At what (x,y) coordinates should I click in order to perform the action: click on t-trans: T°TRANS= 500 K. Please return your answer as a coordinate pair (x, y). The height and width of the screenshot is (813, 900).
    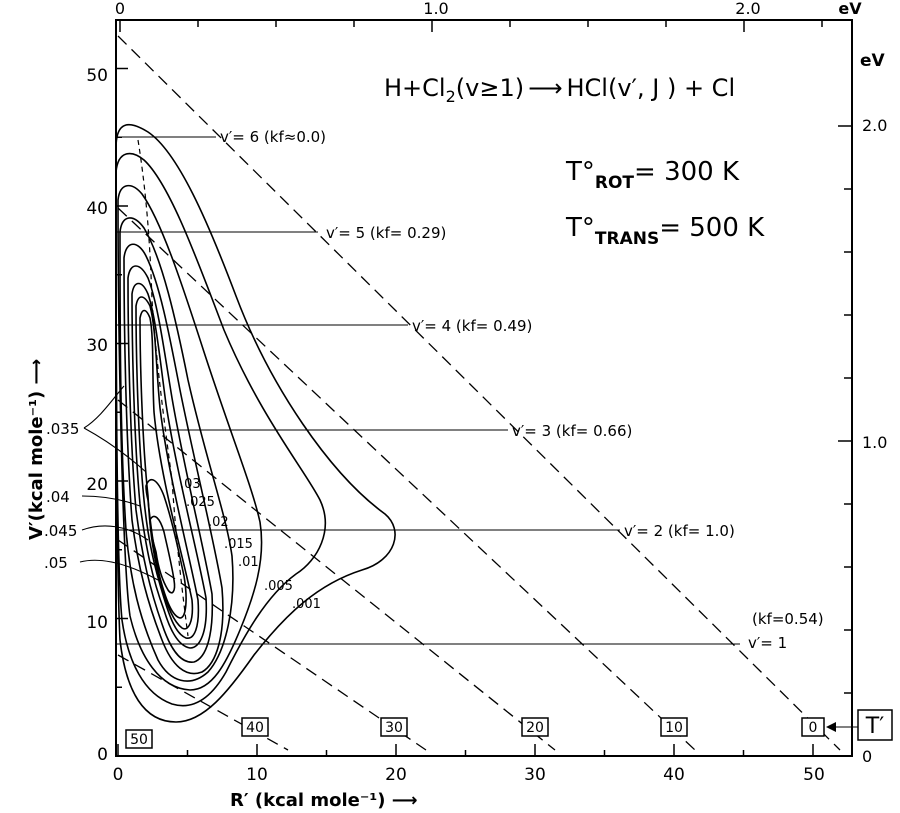
    Looking at the image, I should click on (665, 231).